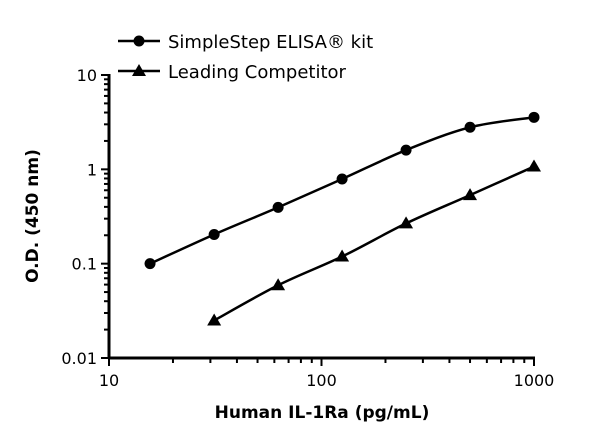  I want to click on y-axis-label: O.D. (450 nm), so click(33, 216).